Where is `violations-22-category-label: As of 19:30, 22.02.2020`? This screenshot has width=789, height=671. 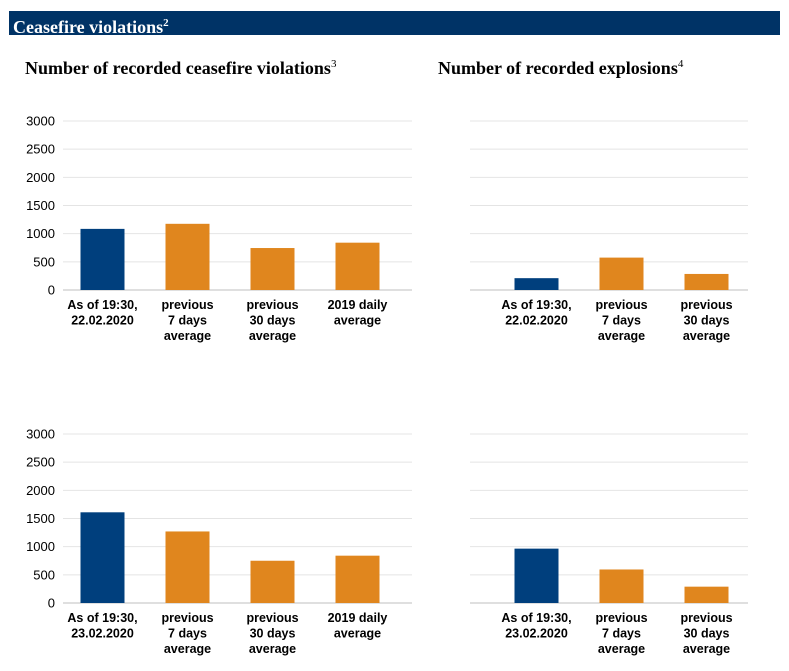
violations-22-category-label: As of 19:30, 22.02.2020 is located at coordinates (102, 313).